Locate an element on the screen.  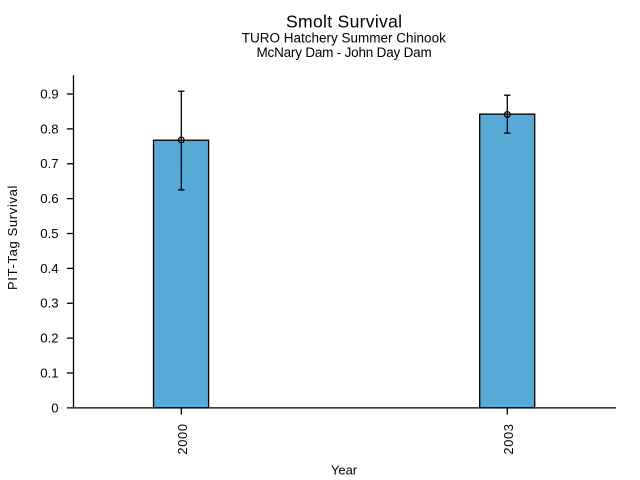
svg-text: TURO Hatchery Summer Chinook is located at coordinates (344, 38).